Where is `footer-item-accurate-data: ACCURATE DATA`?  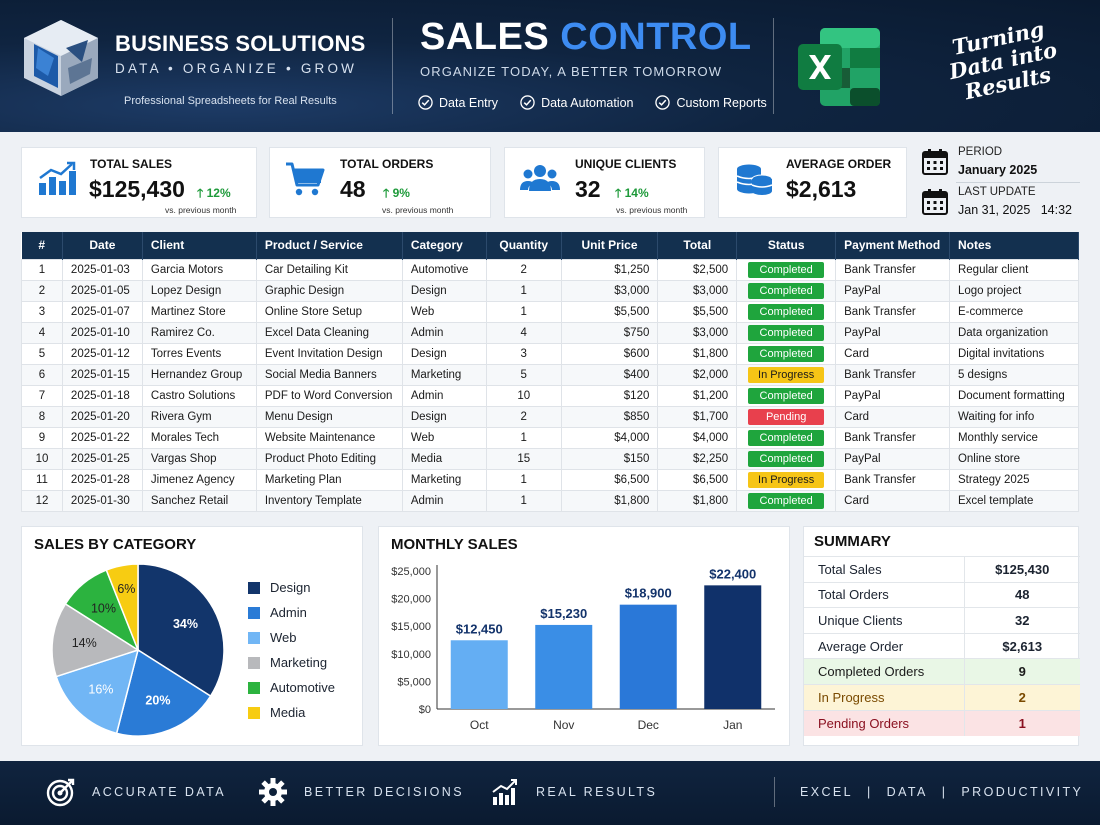
footer-item-accurate-data: ACCURATE DATA is located at coordinates (136, 792).